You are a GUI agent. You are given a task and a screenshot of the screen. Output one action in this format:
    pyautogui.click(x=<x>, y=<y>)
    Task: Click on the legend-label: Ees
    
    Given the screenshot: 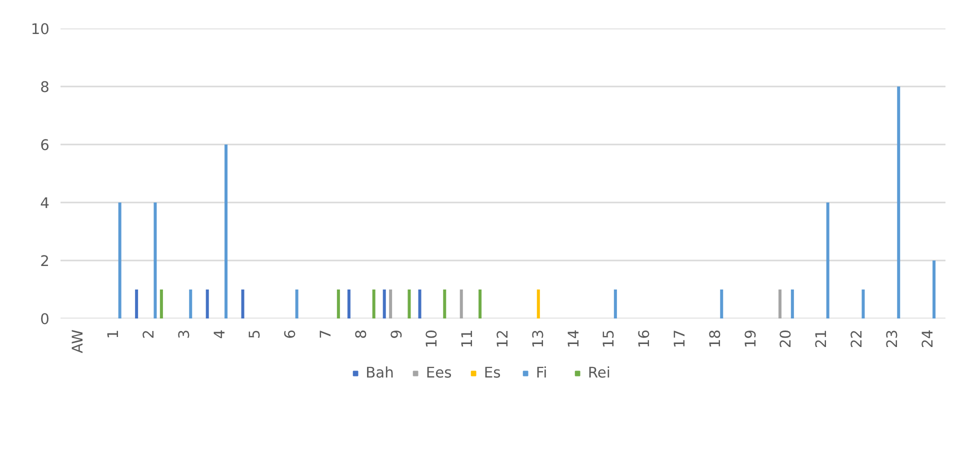 What is the action you would take?
    pyautogui.click(x=439, y=373)
    